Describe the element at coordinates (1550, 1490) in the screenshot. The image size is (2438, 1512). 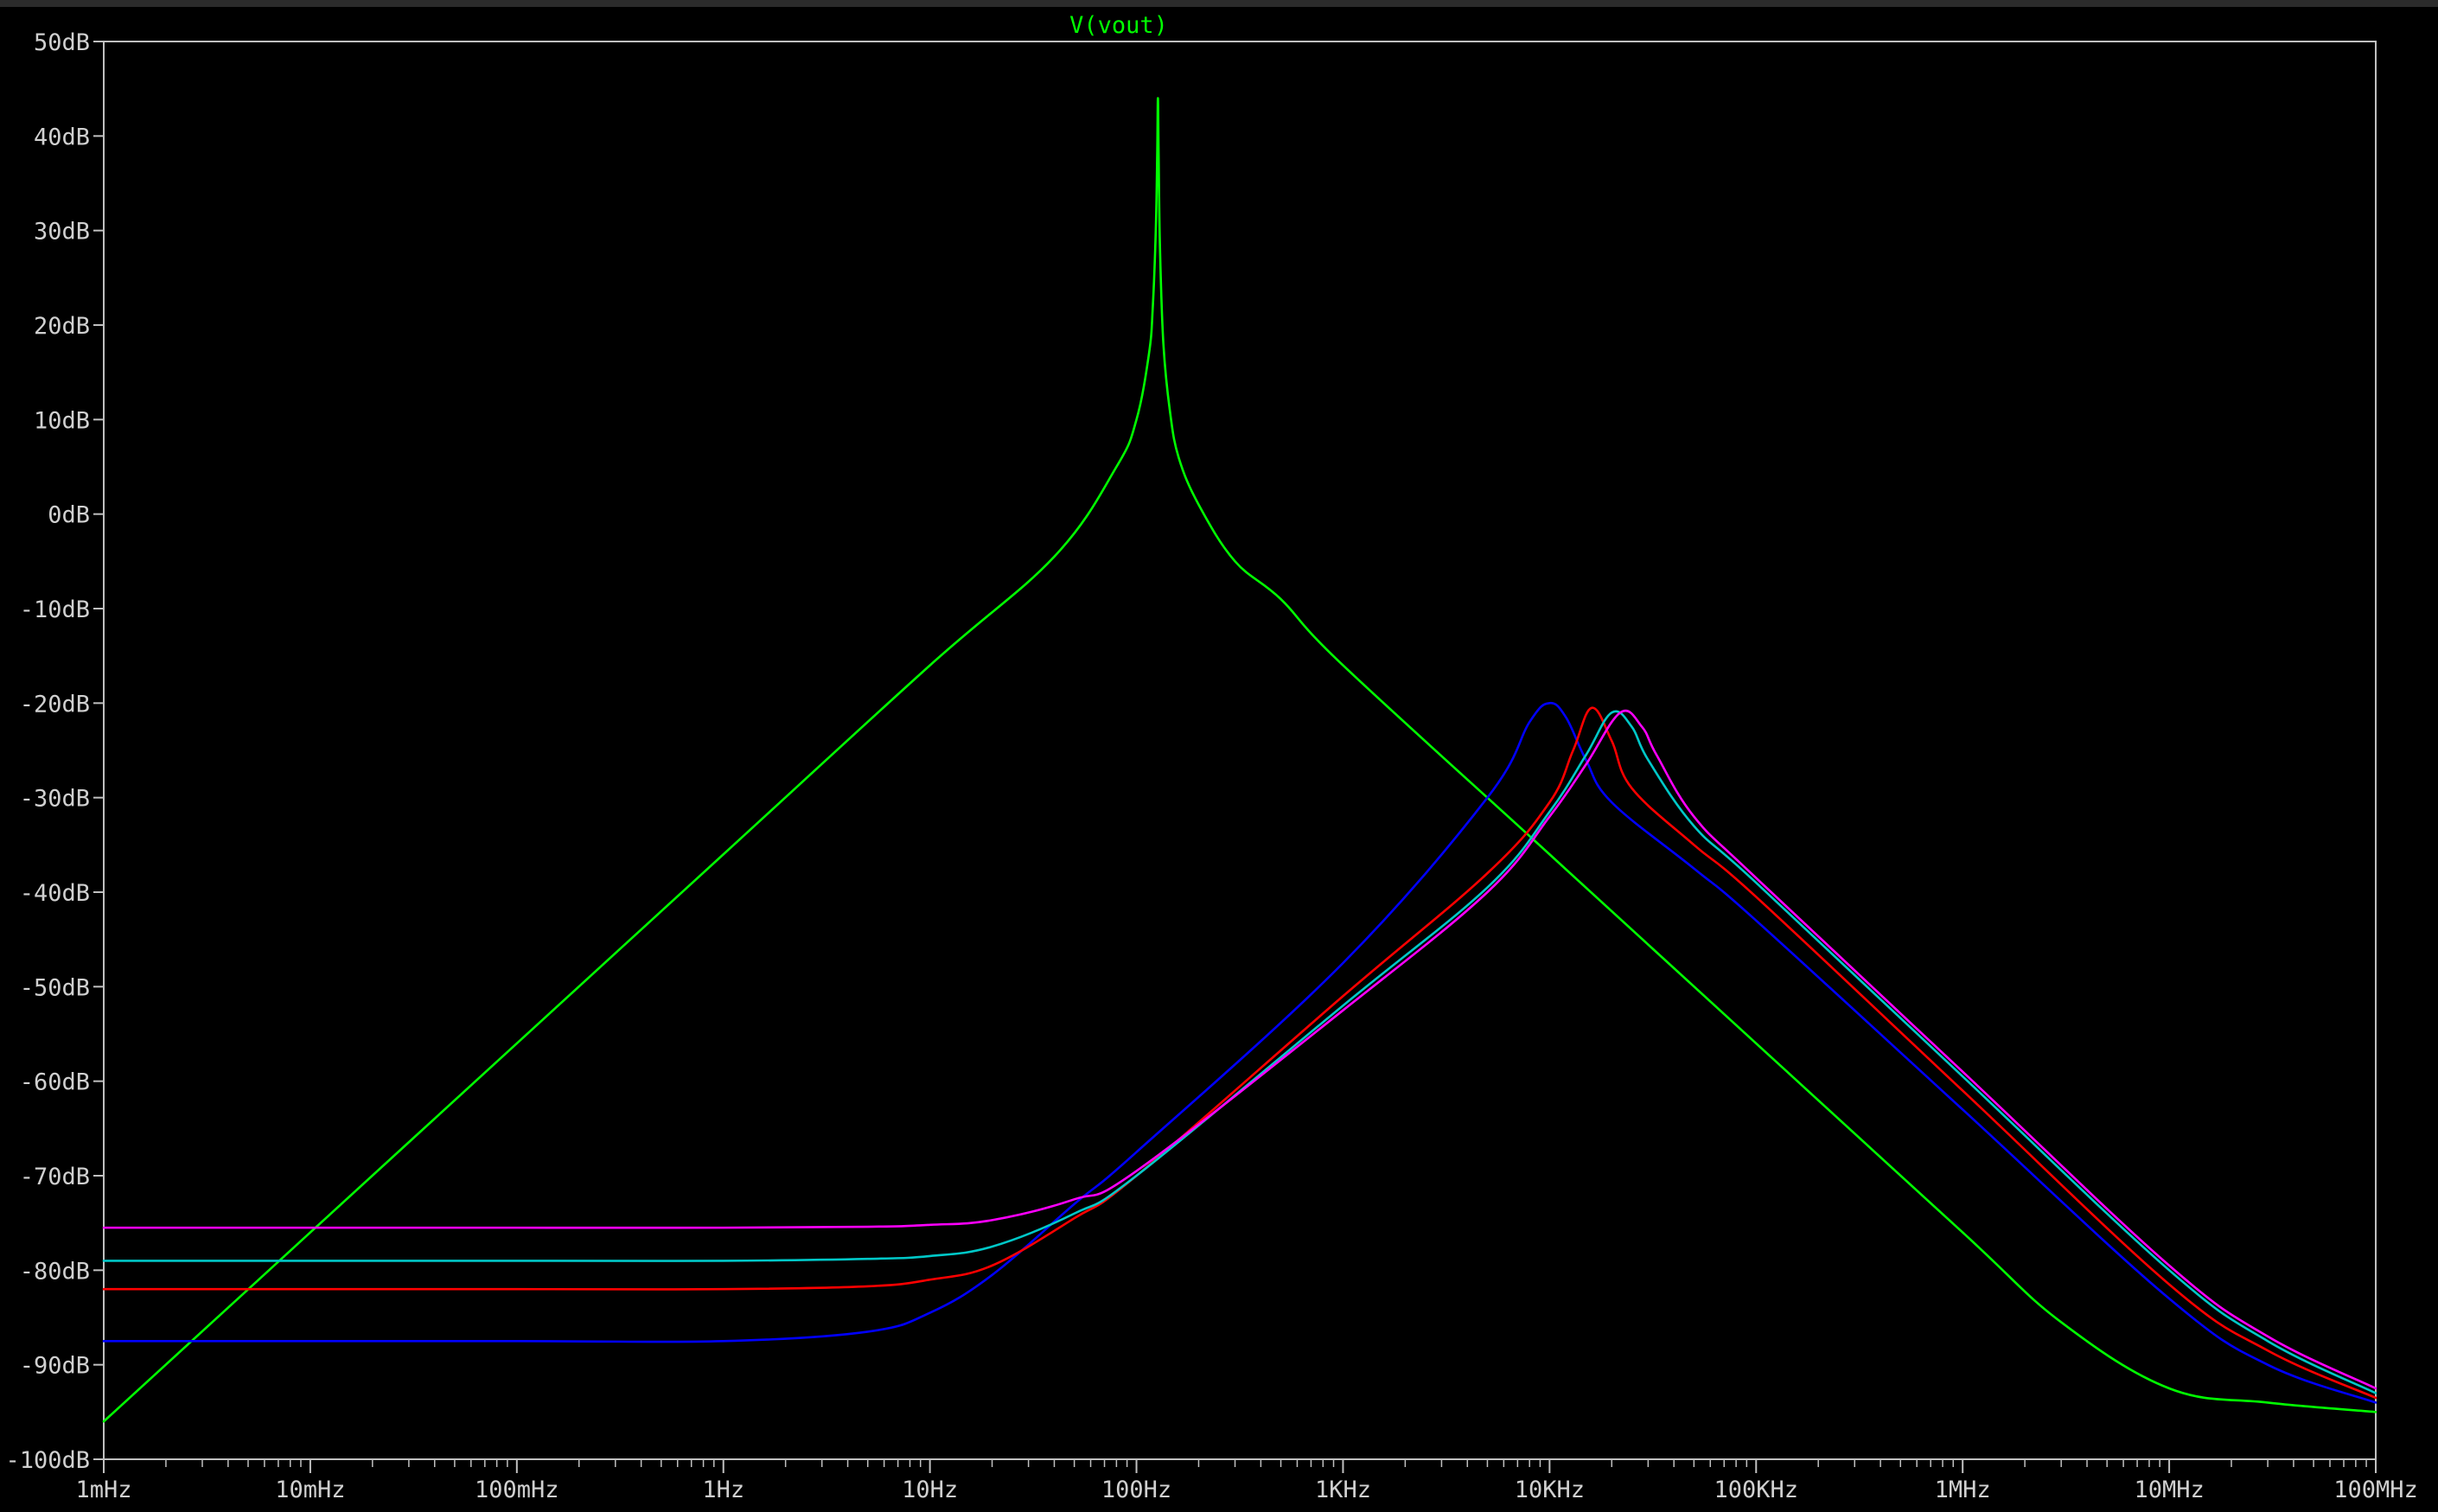
I see `x-tick-label: 10KHz` at that location.